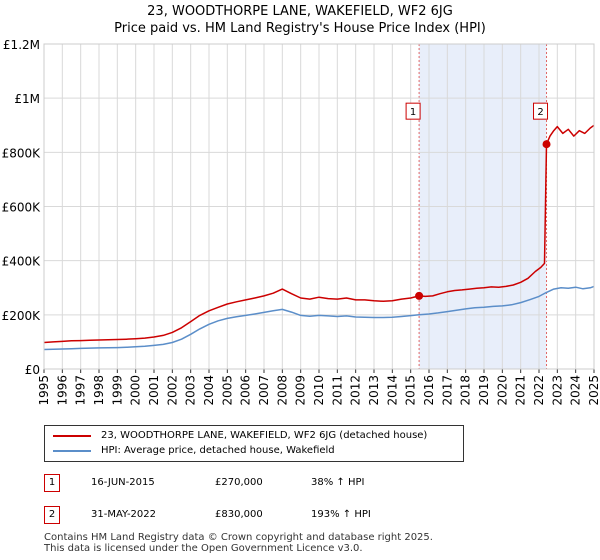 The image size is (600, 560). I want to click on x-tick-label: 2009, so click(301, 390).